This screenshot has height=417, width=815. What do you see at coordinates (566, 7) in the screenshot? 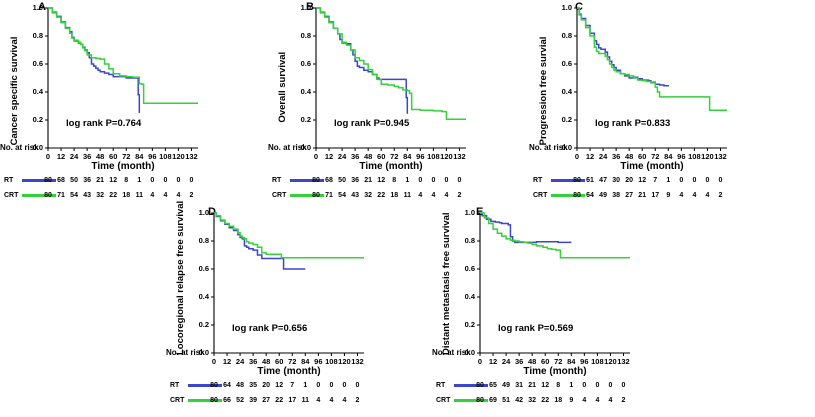
I see `y-tick-label: 1.0` at bounding box center [566, 7].